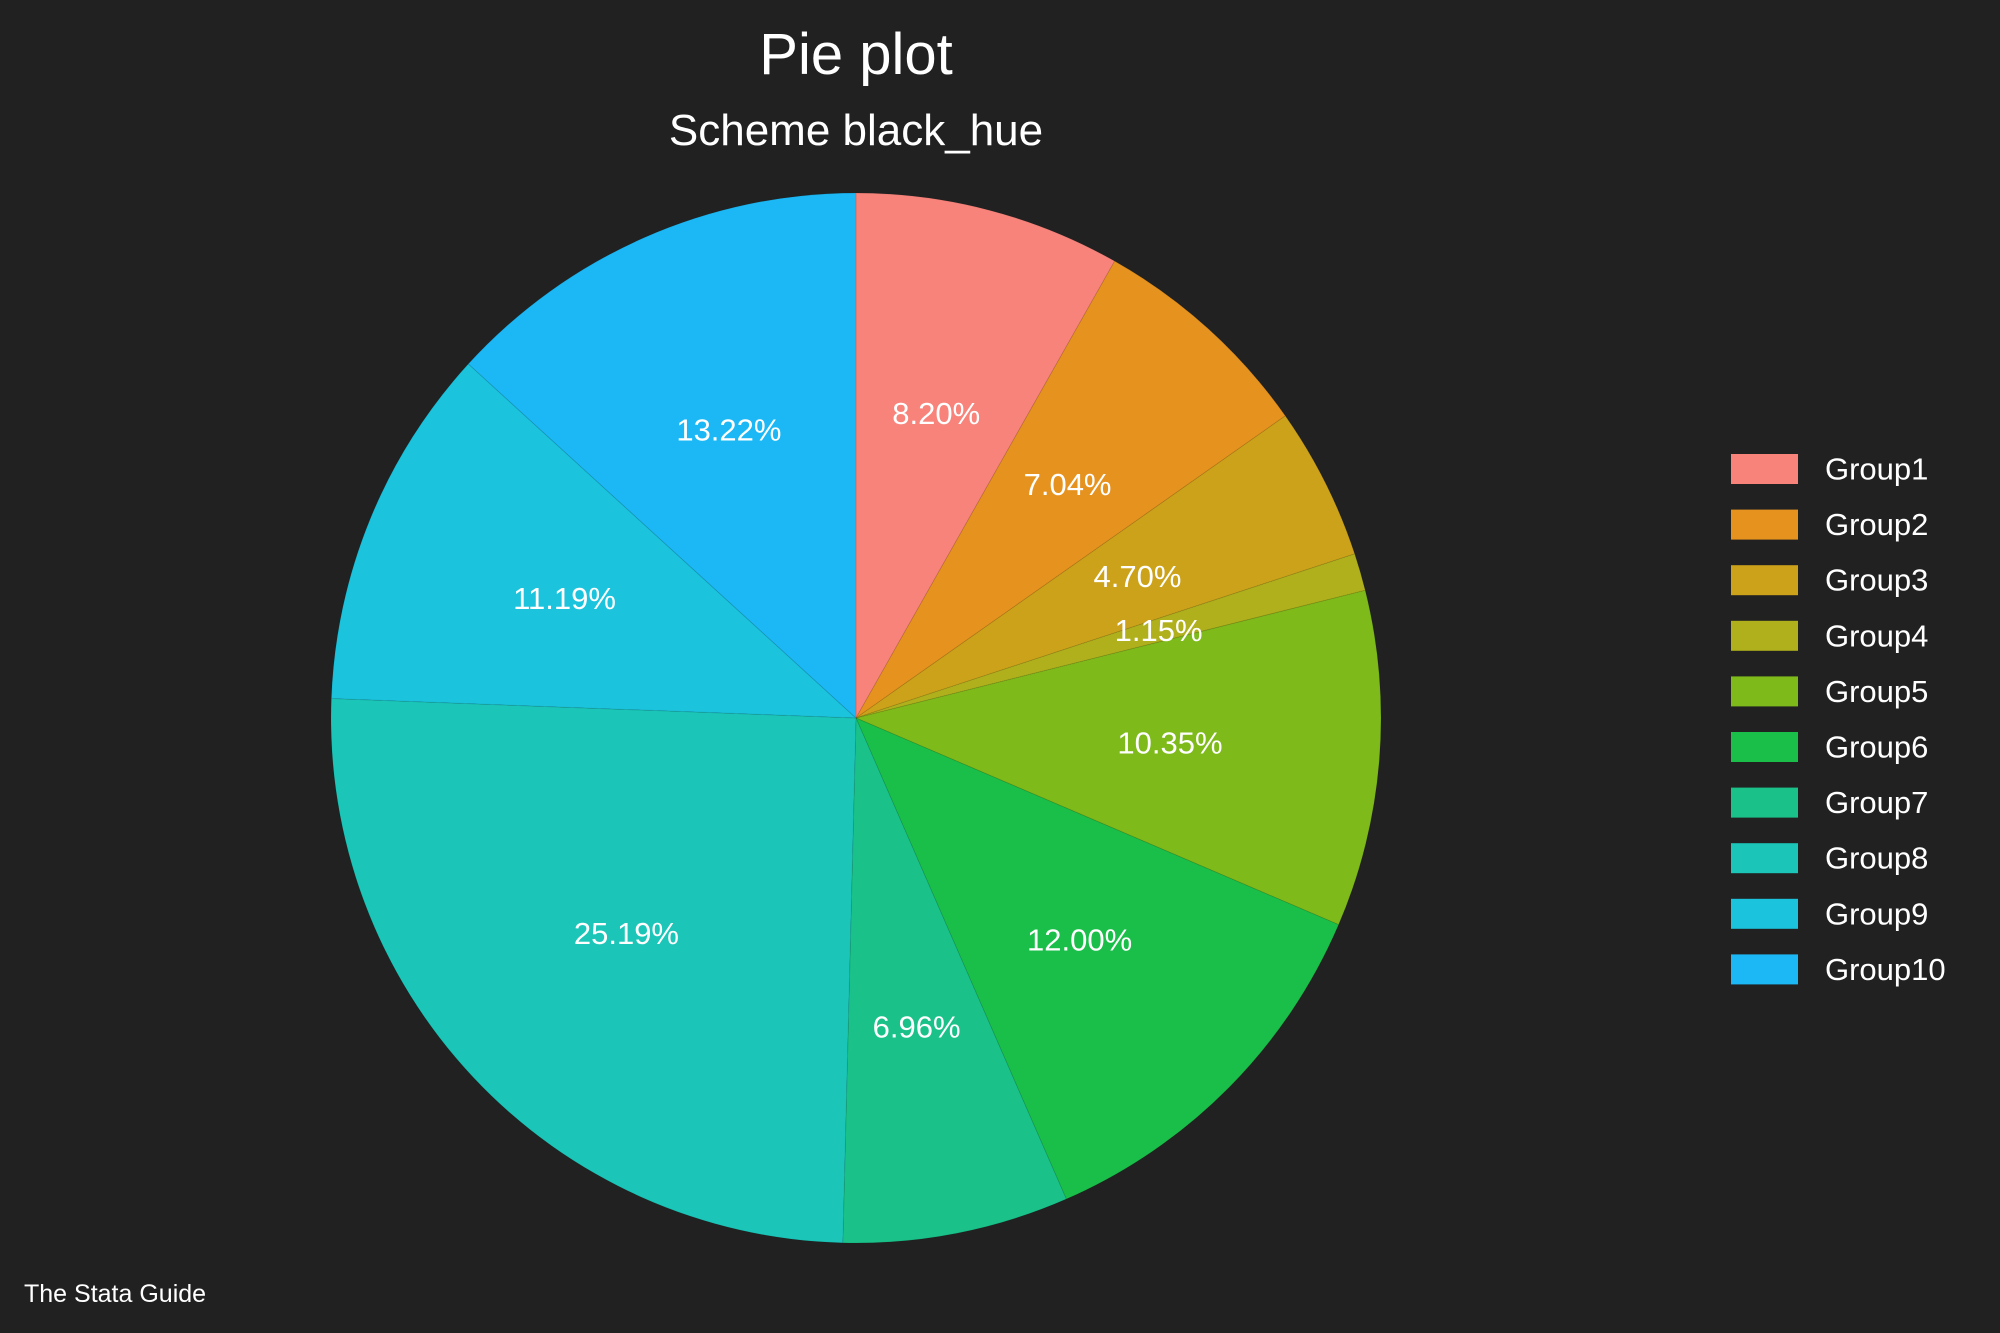 Image resolution: width=2000 pixels, height=1333 pixels. What do you see at coordinates (1764, 524) in the screenshot?
I see `legend-key-group2` at bounding box center [1764, 524].